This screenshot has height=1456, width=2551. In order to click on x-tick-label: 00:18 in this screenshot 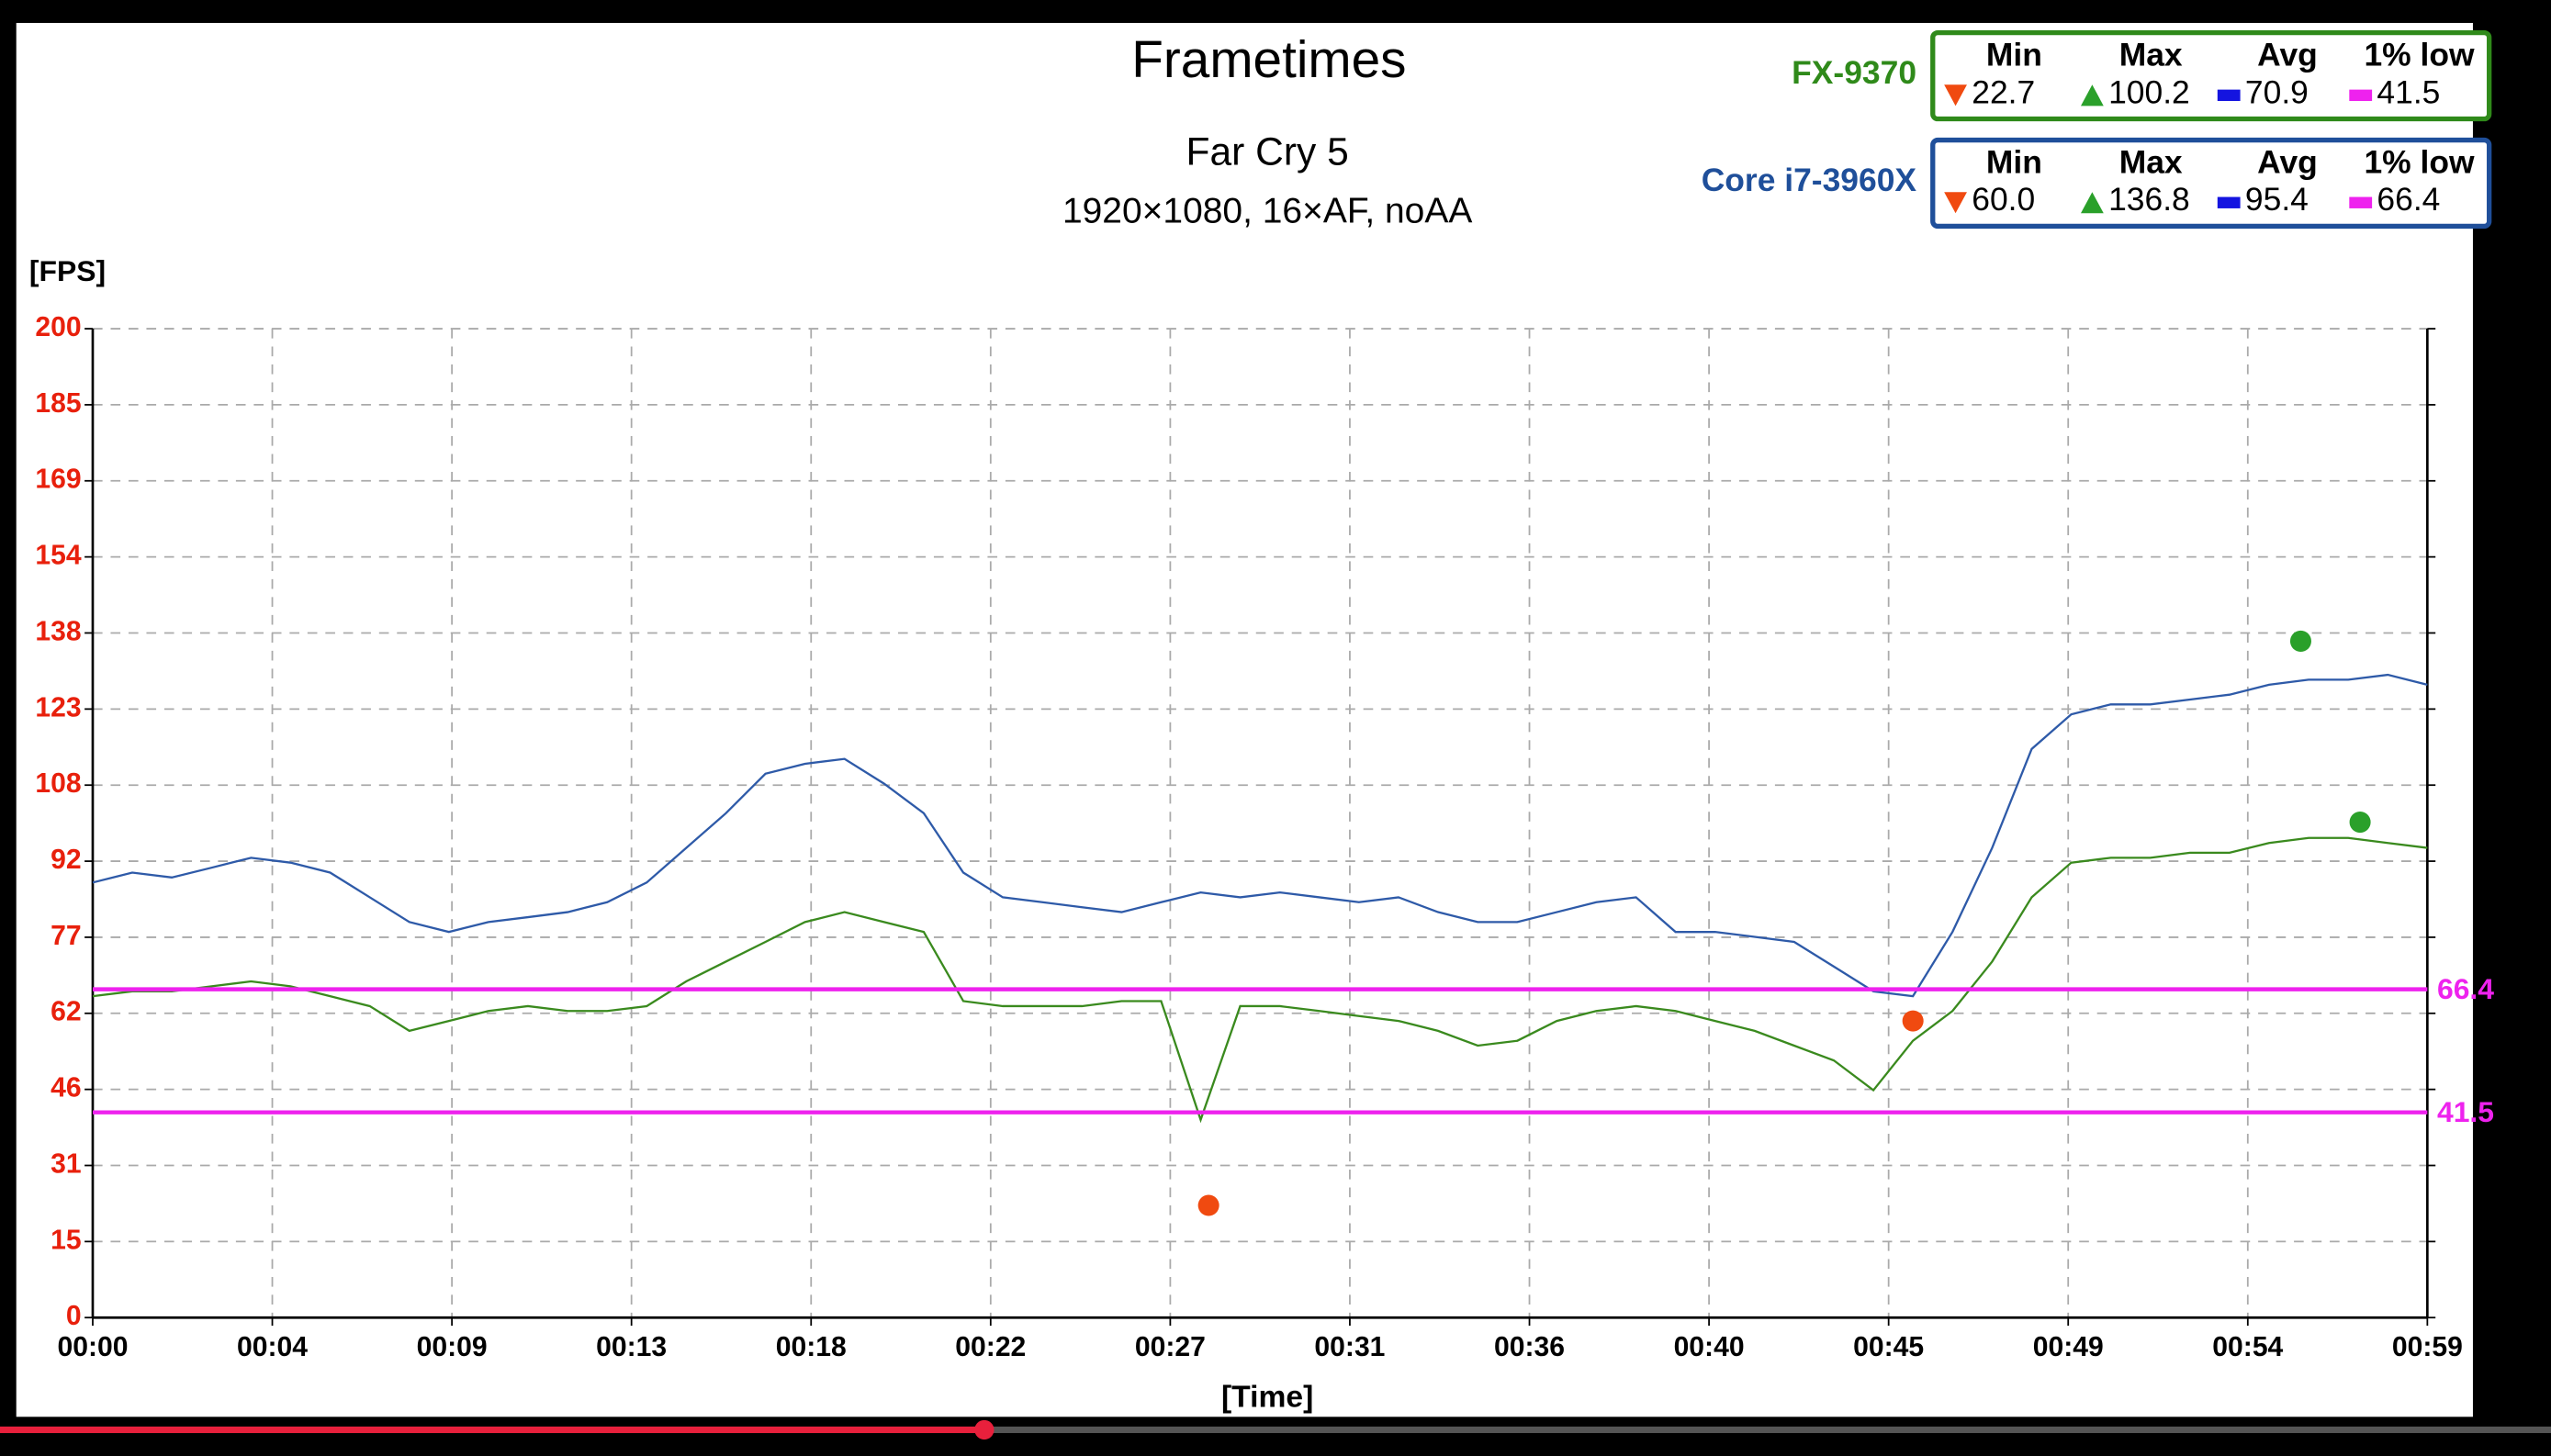, I will do `click(811, 1347)`.